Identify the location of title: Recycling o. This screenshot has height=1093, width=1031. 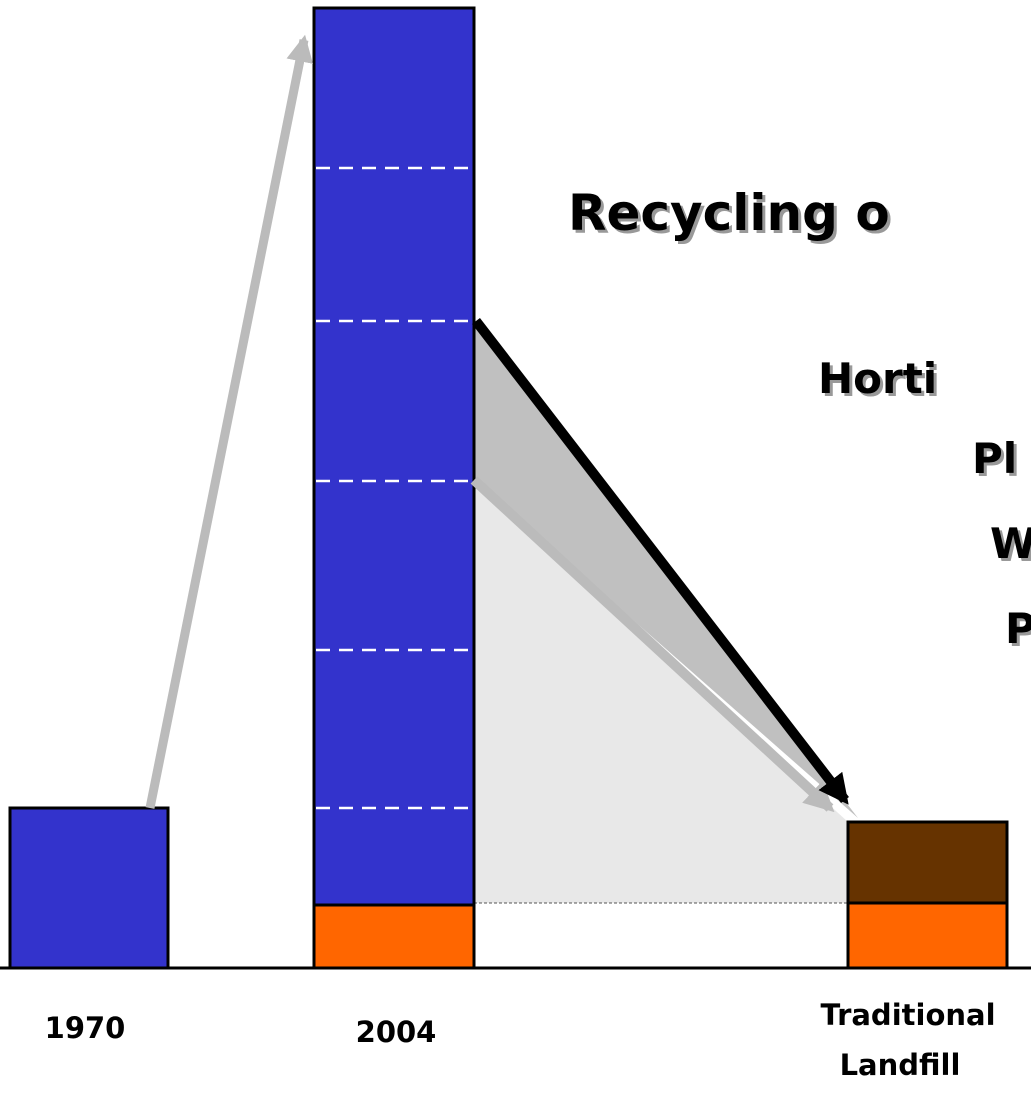
(729, 213).